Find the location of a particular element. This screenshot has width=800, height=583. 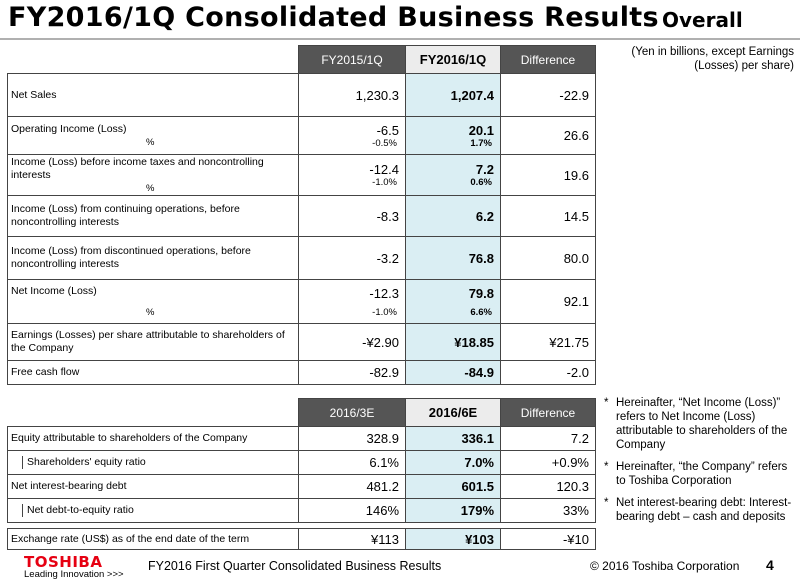

row-label: Operating Income (Loss) is located at coordinates (69, 128).